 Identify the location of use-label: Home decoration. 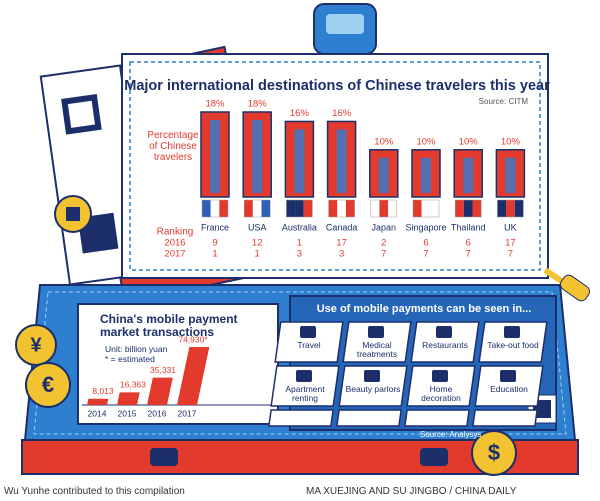
(441, 394).